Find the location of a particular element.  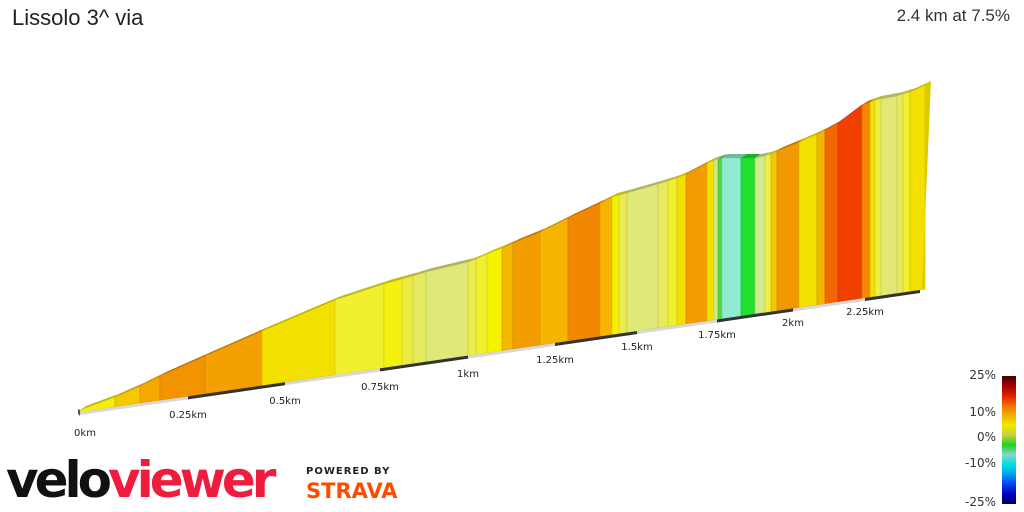

veloviewer-logo-velo: velo is located at coordinates (59, 480).